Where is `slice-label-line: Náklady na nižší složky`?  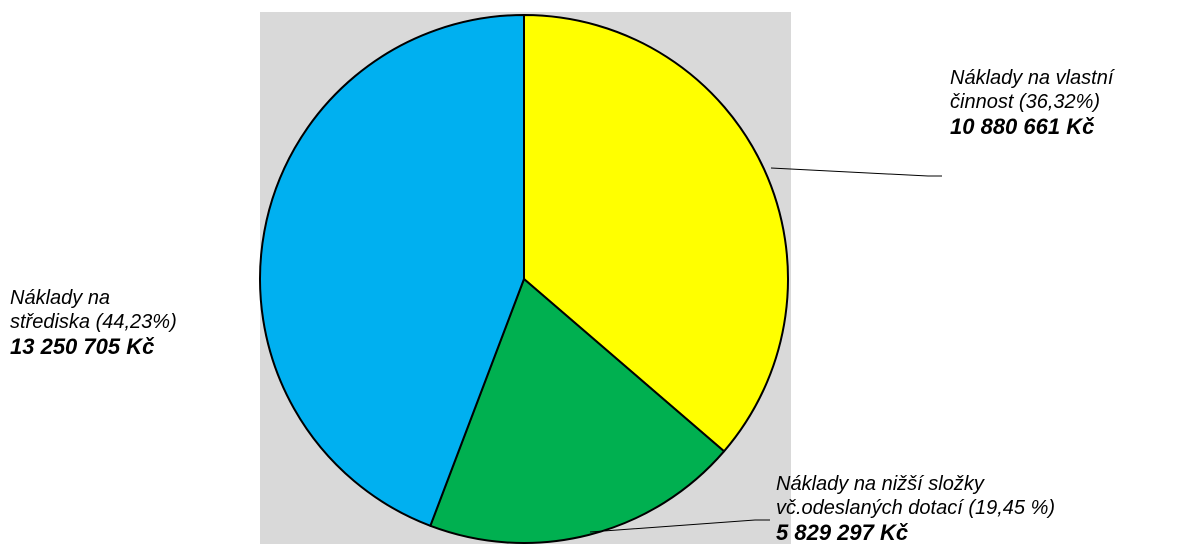
slice-label-line: Náklady na nižší složky is located at coordinates (880, 484).